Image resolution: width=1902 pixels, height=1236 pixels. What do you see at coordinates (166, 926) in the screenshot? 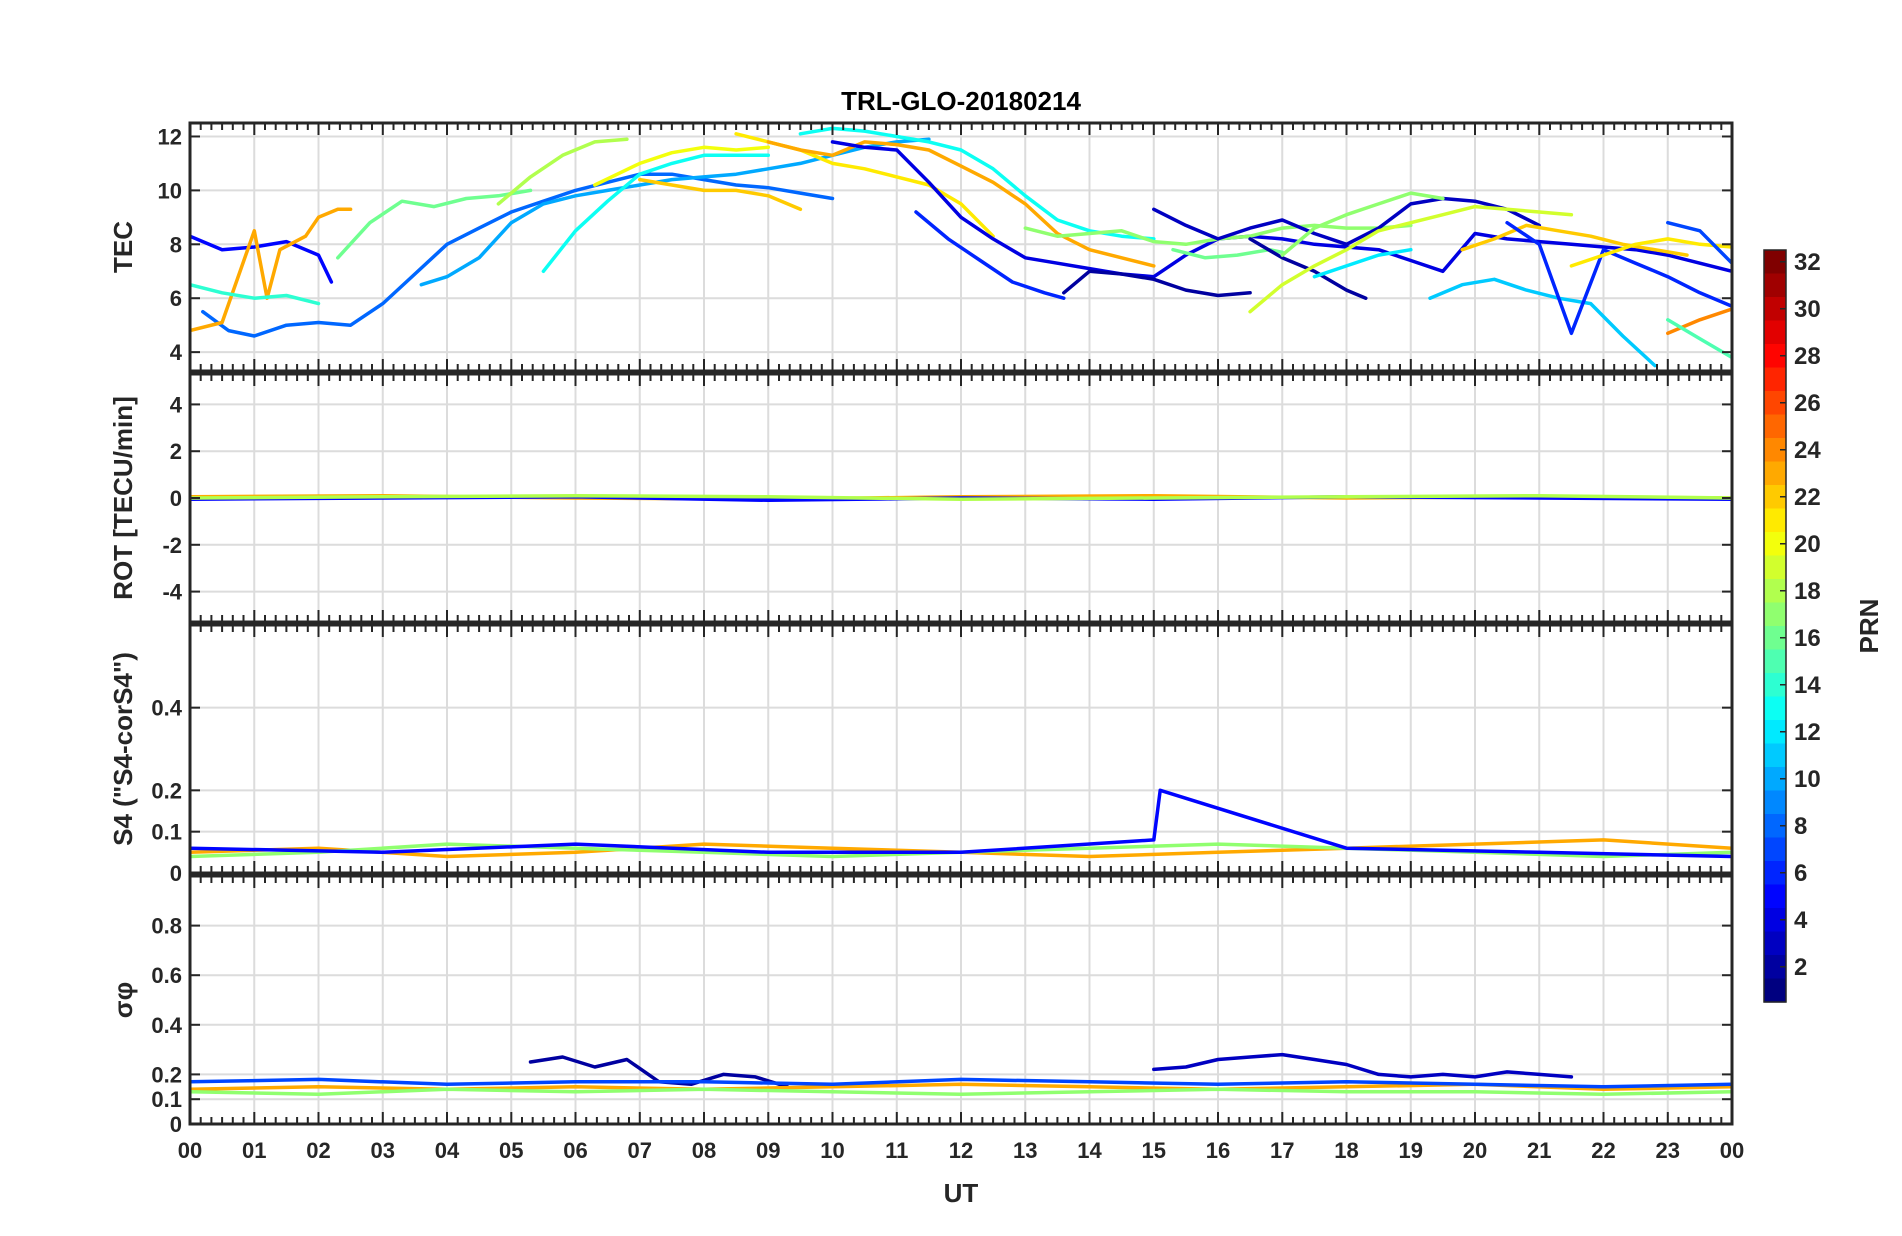
I see `y-tick-label: 0.8` at bounding box center [166, 926].